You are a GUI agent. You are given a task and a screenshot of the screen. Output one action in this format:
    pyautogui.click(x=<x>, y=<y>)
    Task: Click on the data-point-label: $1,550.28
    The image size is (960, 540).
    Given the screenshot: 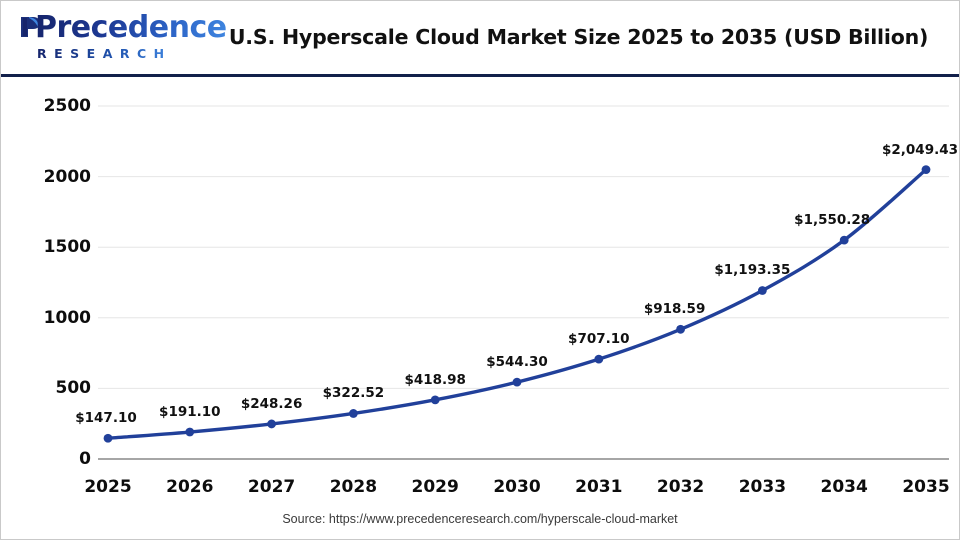 What is the action you would take?
    pyautogui.click(x=832, y=220)
    